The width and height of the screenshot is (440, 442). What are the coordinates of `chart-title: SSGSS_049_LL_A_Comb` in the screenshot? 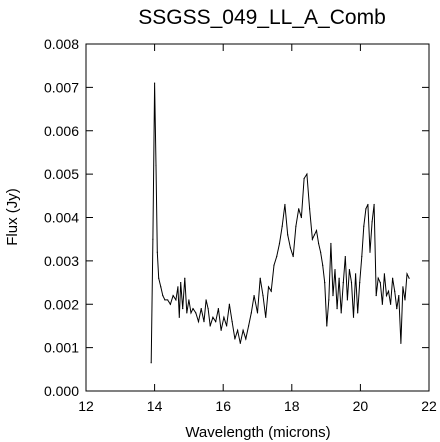 It's located at (262, 17).